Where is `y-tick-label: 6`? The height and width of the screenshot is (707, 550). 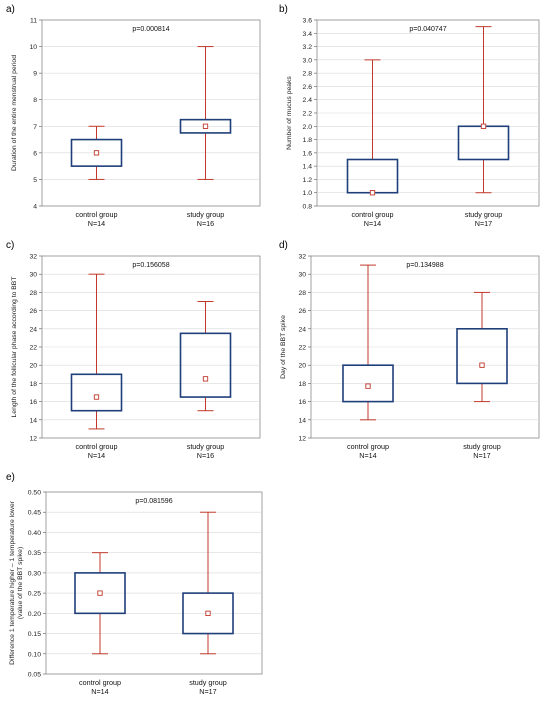 y-tick-label: 6 is located at coordinates (35, 153).